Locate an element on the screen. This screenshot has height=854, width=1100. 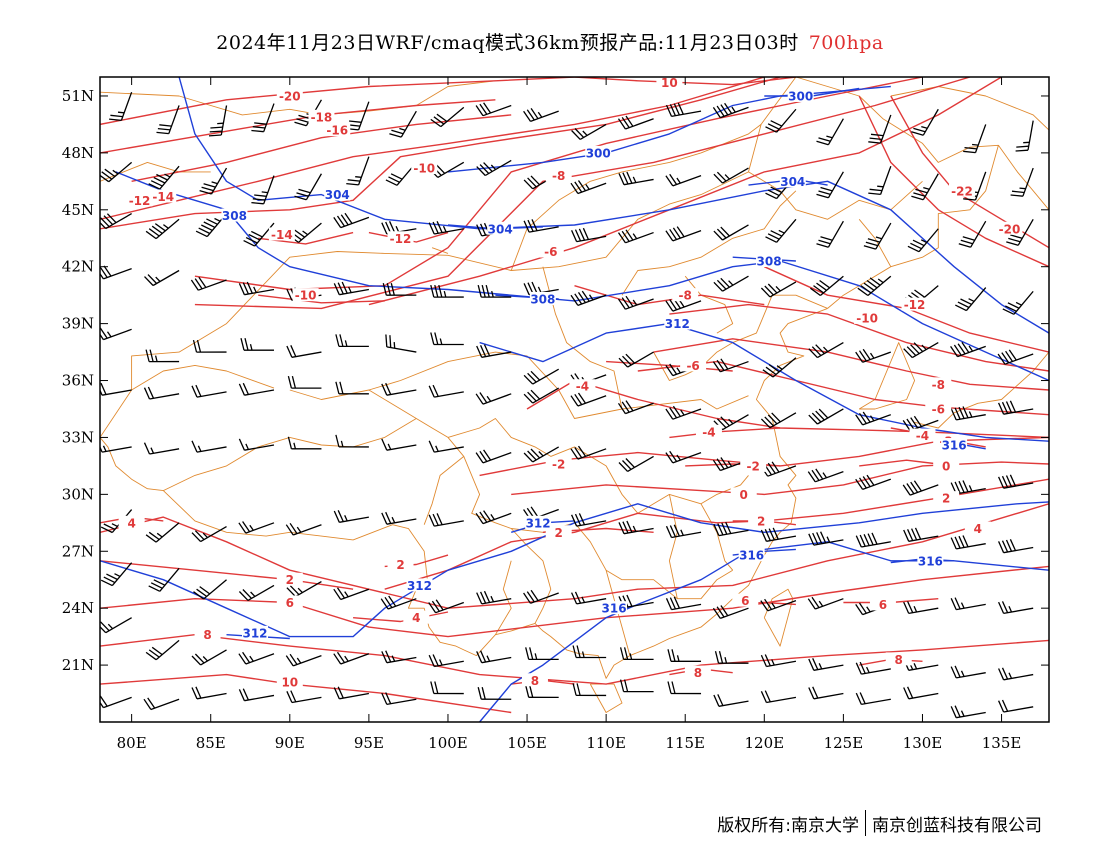
lon-tick-label: 135E is located at coordinates (1002, 743).